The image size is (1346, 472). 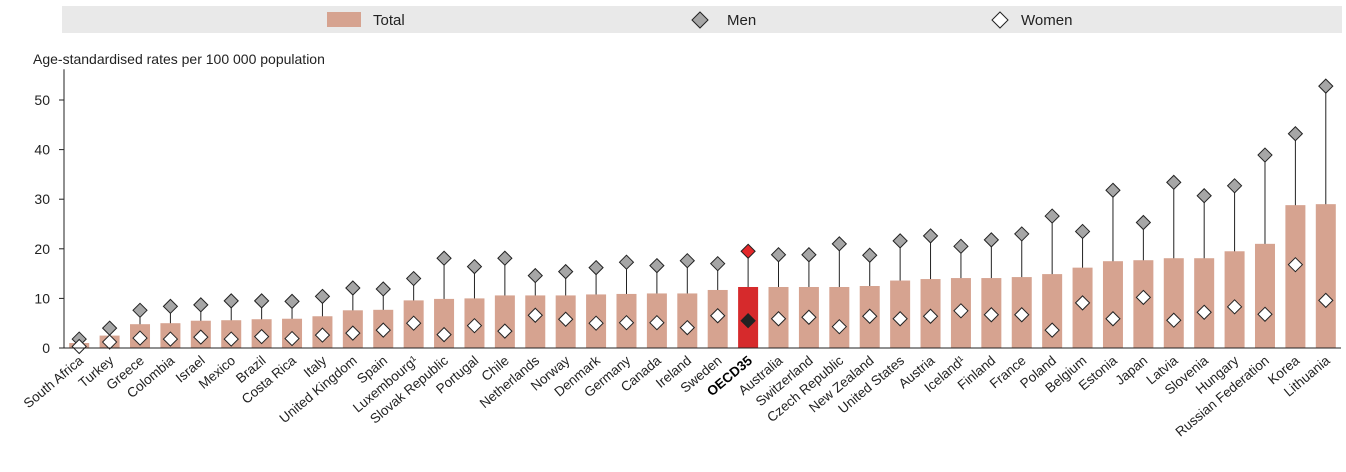 I want to click on men-marker-turkey, so click(x=109, y=328).